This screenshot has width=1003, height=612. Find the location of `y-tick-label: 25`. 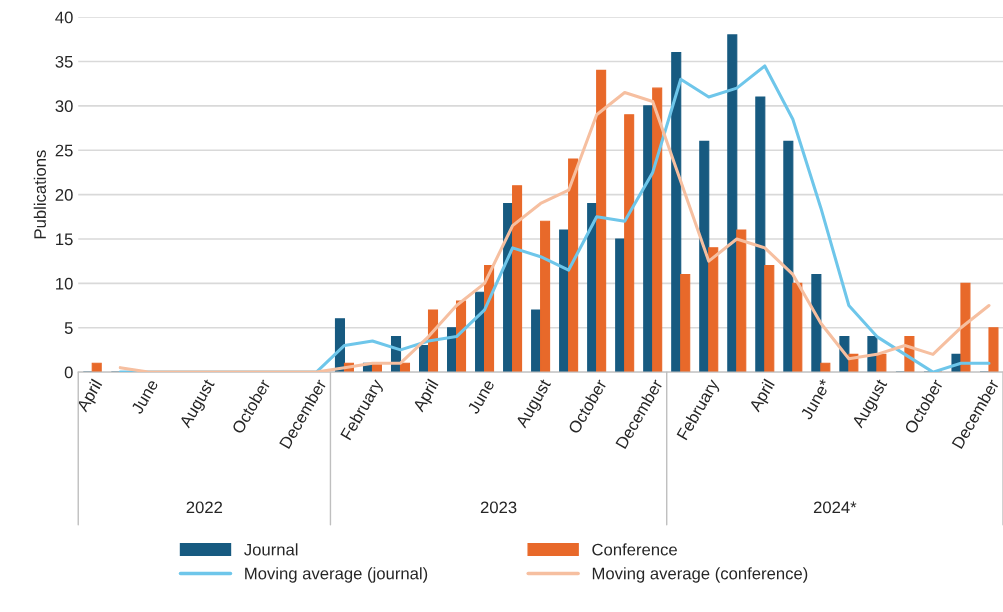

y-tick-label: 25 is located at coordinates (64, 150).